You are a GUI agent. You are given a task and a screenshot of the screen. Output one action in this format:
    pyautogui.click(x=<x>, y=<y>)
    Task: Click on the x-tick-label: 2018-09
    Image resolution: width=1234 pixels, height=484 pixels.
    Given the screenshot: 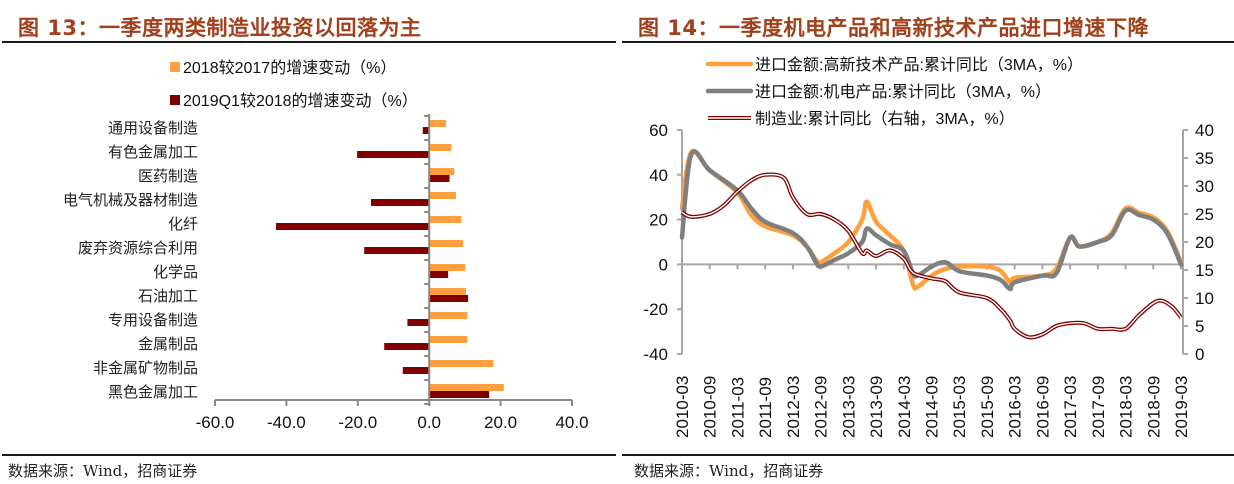 What is the action you would take?
    pyautogui.click(x=1153, y=407)
    